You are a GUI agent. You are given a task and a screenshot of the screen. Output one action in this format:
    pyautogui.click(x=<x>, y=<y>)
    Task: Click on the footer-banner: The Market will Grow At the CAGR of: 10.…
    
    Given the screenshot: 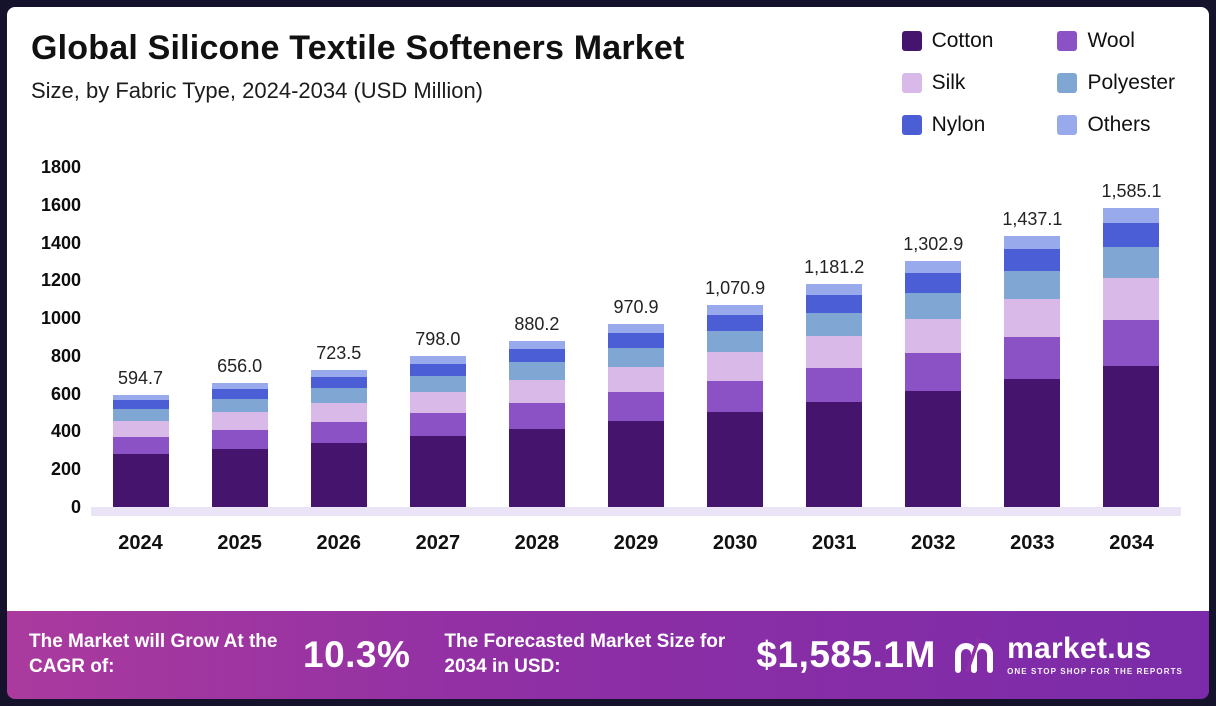 What is the action you would take?
    pyautogui.click(x=608, y=655)
    